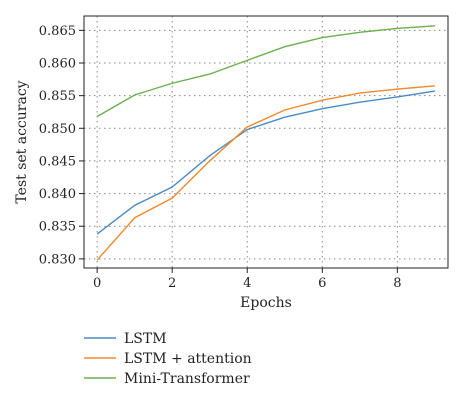  I want to click on legend-item: LSTM + attention, so click(168, 359).